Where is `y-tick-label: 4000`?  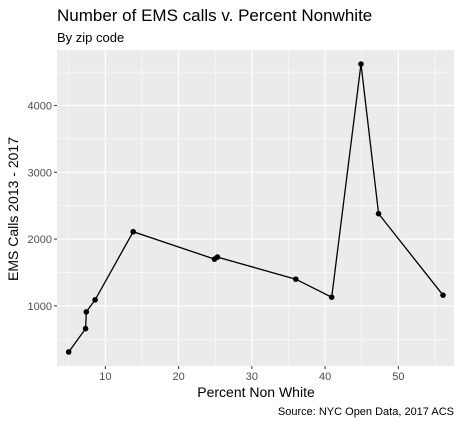 y-tick-label: 4000 is located at coordinates (40, 106).